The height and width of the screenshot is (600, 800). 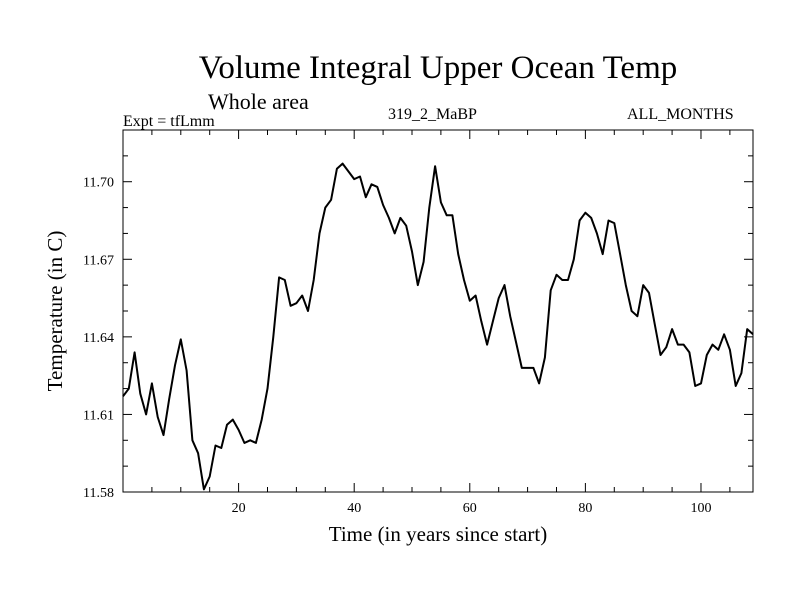 I want to click on y-tick-label: 11.58, so click(x=98, y=493).